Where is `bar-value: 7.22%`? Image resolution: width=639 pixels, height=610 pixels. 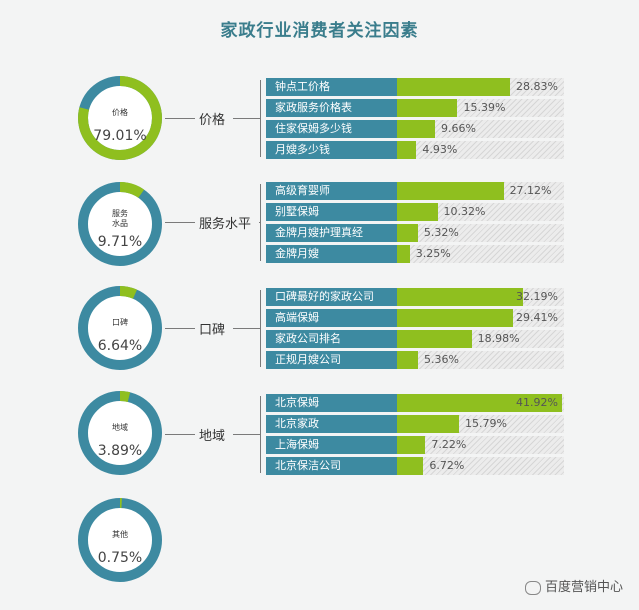 bar-value: 7.22% is located at coordinates (449, 444).